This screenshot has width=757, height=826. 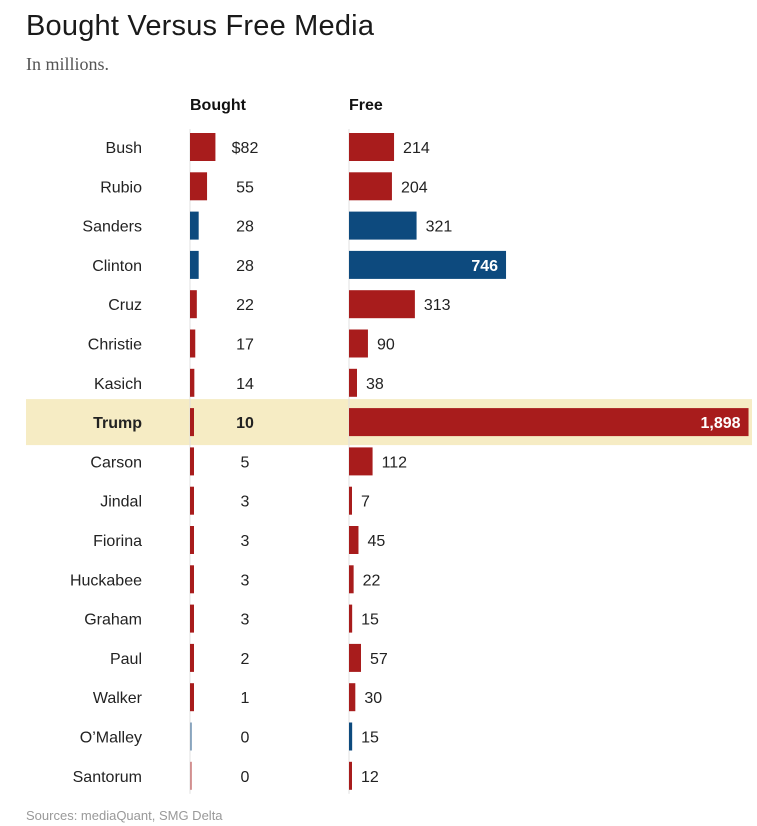 What do you see at coordinates (116, 462) in the screenshot?
I see `candidate-label: Carson` at bounding box center [116, 462].